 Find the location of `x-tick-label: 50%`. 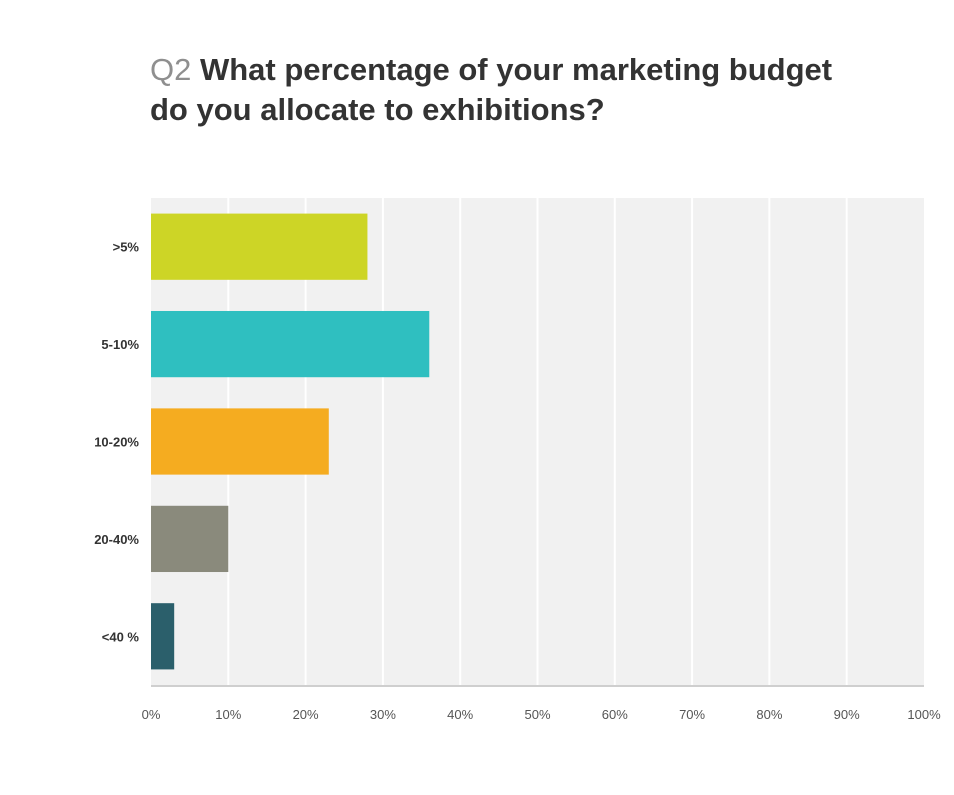

x-tick-label: 50% is located at coordinates (537, 714).